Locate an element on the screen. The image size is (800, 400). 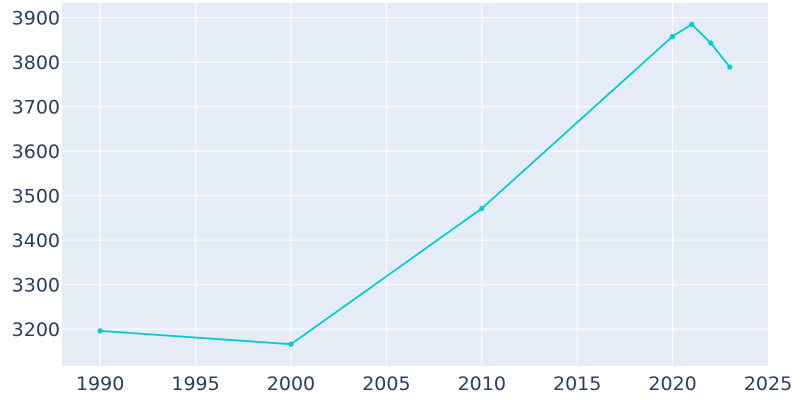
x-tick-label-2005: 2005 is located at coordinates (386, 384).